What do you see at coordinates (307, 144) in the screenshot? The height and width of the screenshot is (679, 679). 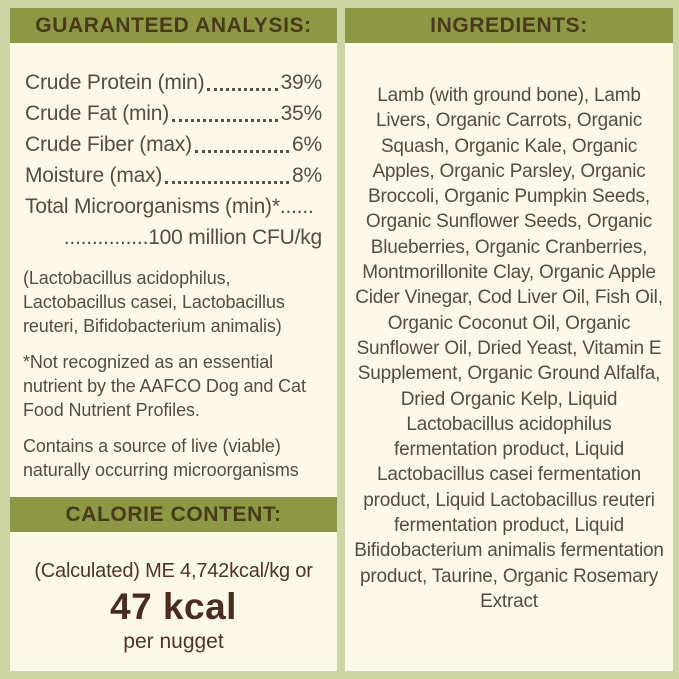 I see `analysis-row-value: 6%` at bounding box center [307, 144].